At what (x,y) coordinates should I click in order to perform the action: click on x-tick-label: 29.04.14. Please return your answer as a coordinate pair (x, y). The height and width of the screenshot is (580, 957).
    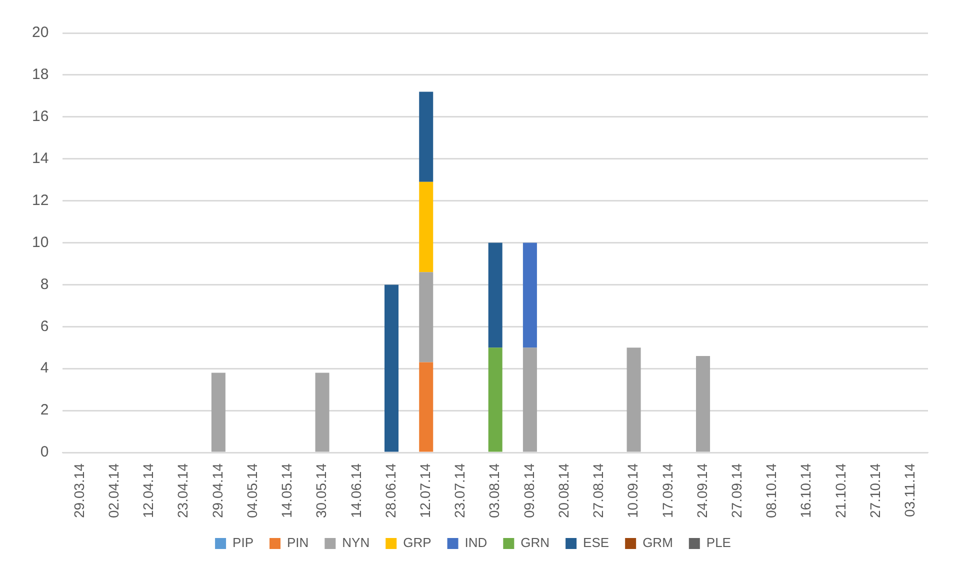
    Looking at the image, I should click on (217, 490).